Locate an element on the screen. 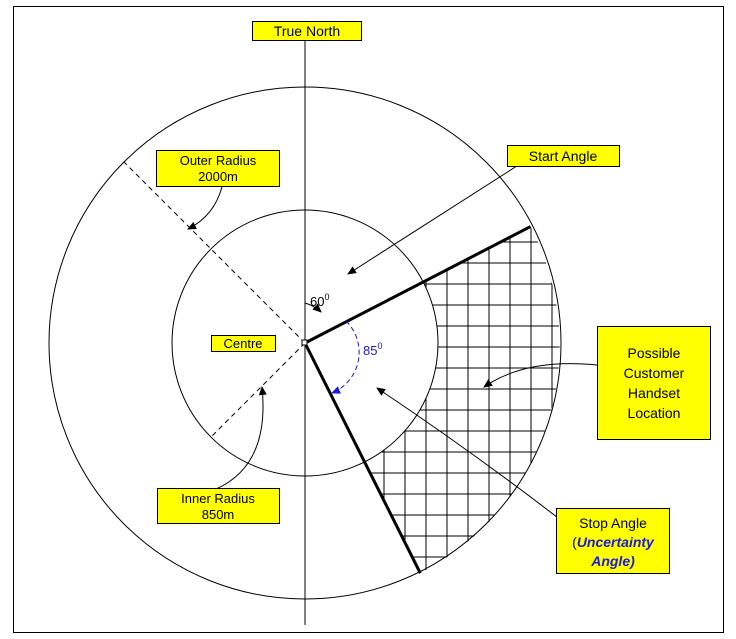  stop-angle-label: Stop Angle (Uncertainty Angle) is located at coordinates (613, 541).